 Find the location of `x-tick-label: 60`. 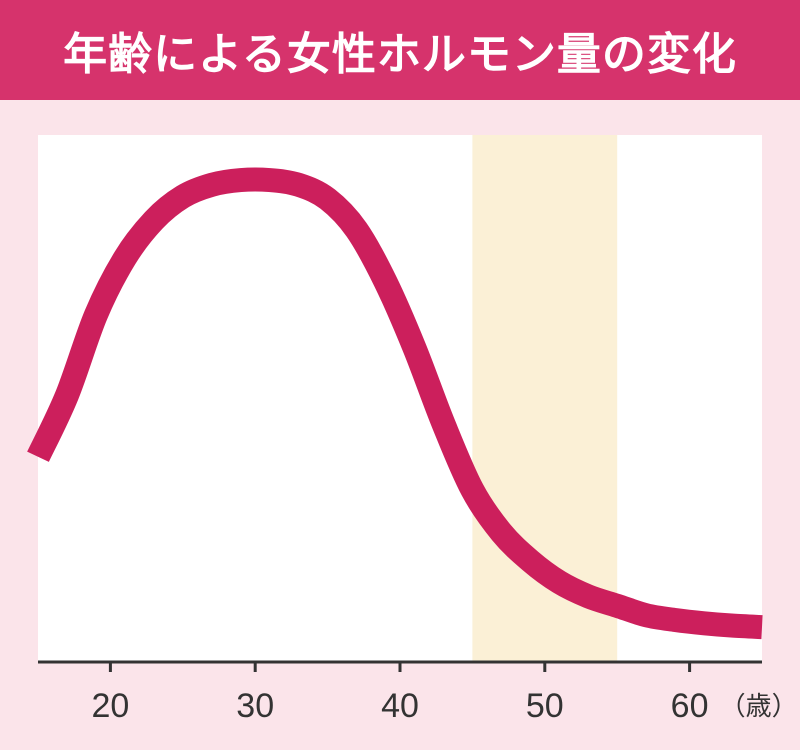

x-tick-label: 60 is located at coordinates (690, 706).